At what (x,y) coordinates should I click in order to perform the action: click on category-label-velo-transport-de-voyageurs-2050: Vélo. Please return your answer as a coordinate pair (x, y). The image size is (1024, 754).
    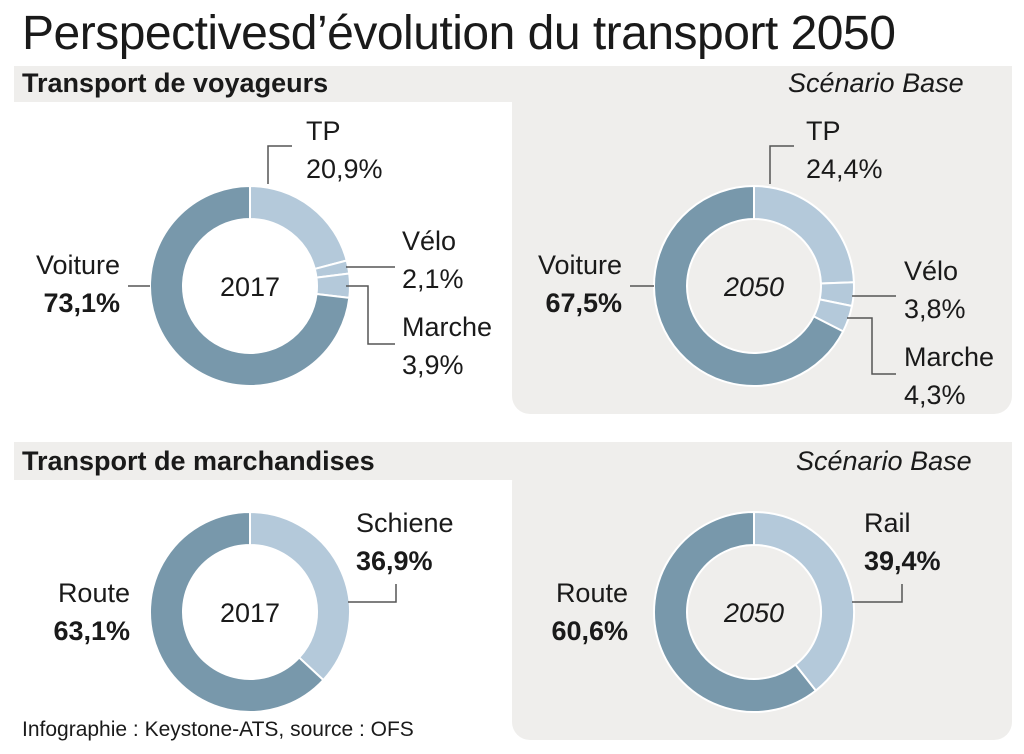
    Looking at the image, I should click on (931, 271).